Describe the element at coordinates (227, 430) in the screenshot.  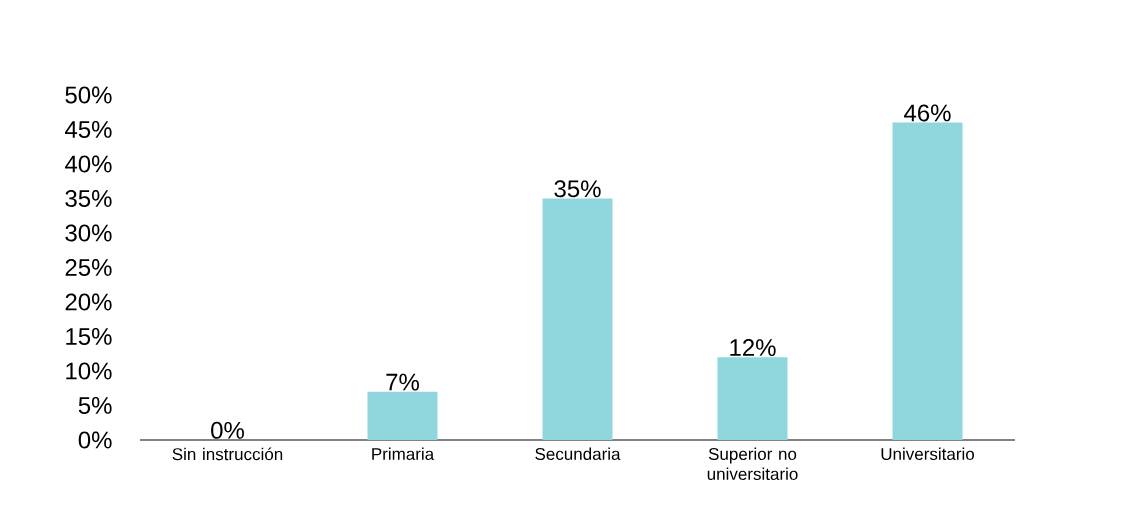
I see `data-label: 0%` at that location.